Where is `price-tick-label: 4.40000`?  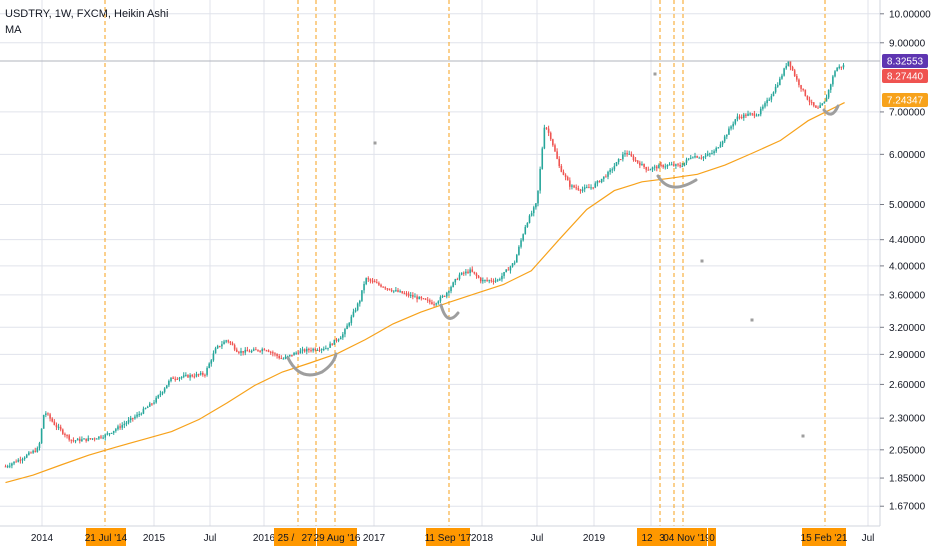
price-tick-label: 4.40000 is located at coordinates (907, 240).